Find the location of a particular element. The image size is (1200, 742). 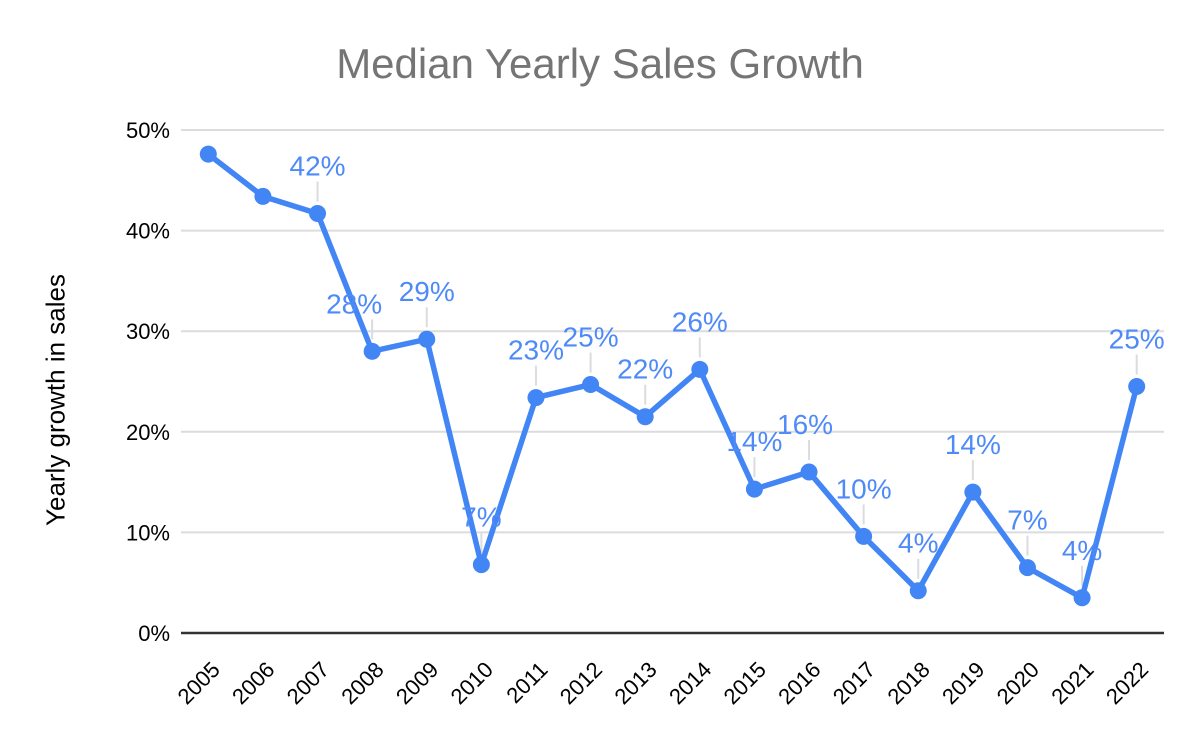

x-tick-label: 2012 is located at coordinates (581, 683).